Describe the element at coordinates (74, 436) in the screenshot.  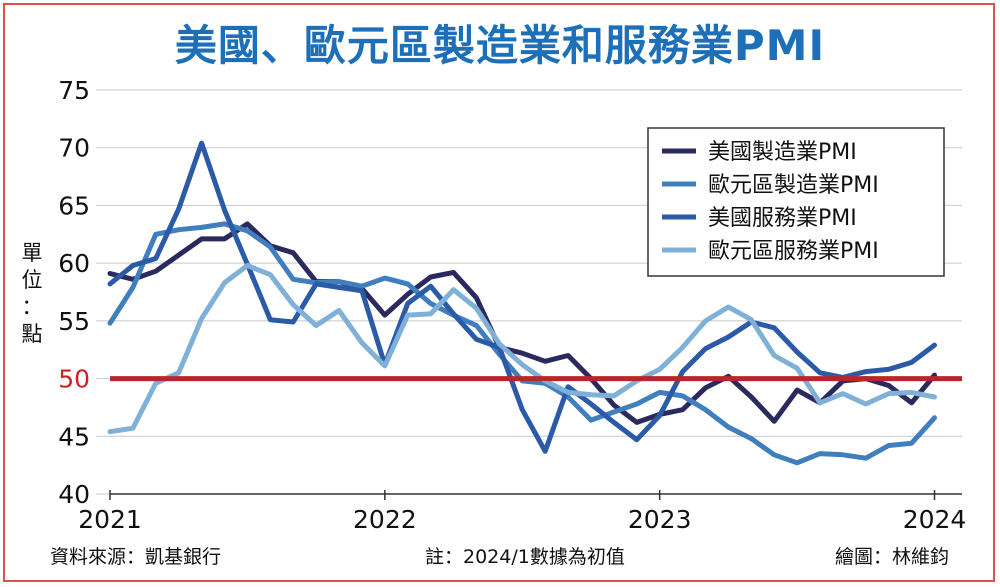
I see `y-tick-label-45: 45` at that location.